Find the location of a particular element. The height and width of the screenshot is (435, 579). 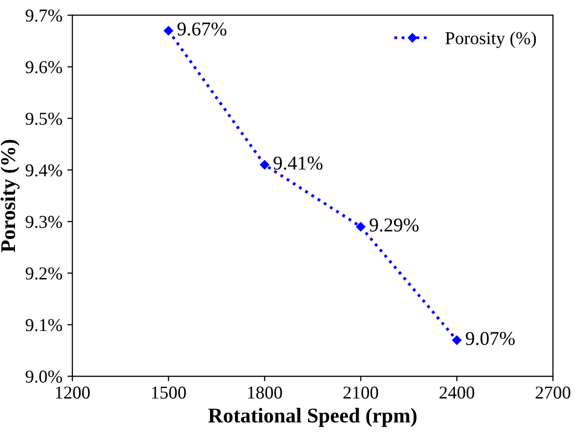

y-tick-label: 9.3% is located at coordinates (44, 222).